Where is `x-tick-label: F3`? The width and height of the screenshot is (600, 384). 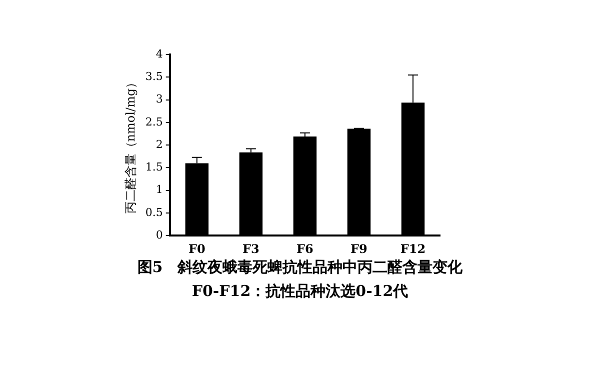
x-tick-label: F3 is located at coordinates (251, 249).